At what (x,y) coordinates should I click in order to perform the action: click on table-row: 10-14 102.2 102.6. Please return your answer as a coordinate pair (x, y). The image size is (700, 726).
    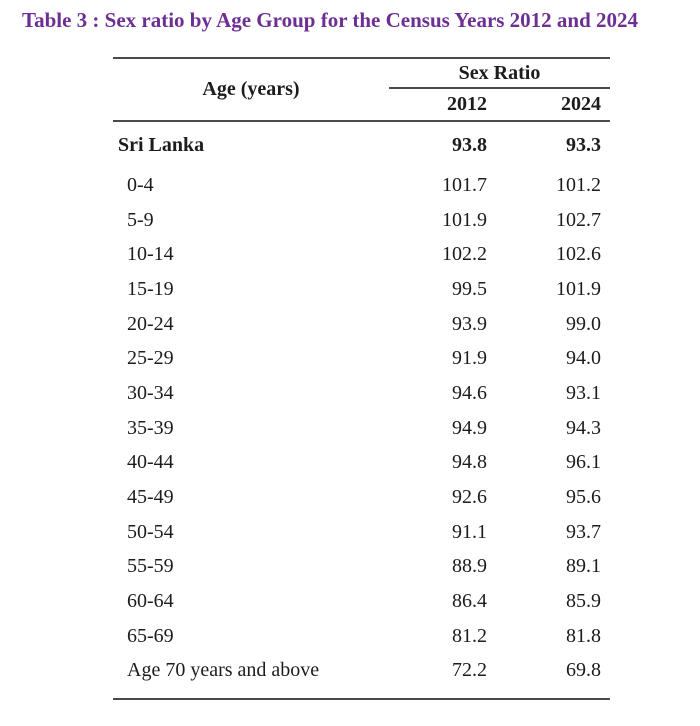
    Looking at the image, I should click on (361, 254).